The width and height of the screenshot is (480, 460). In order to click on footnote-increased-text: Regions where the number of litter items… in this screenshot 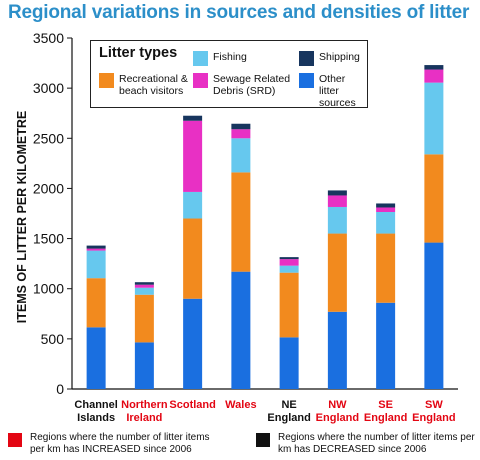, I will do `click(120, 443)`.